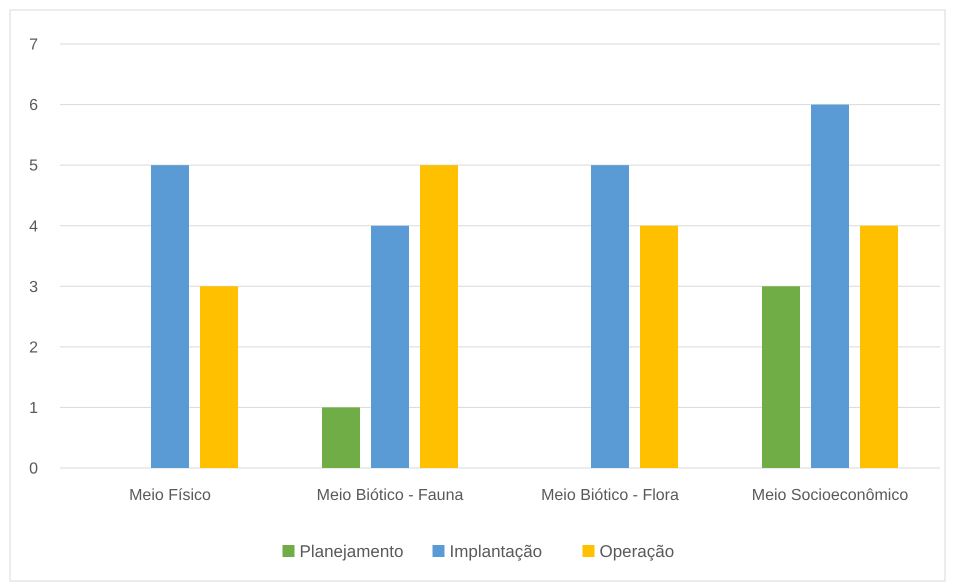  Describe the element at coordinates (637, 551) in the screenshot. I see `legend-label: Operação` at that location.